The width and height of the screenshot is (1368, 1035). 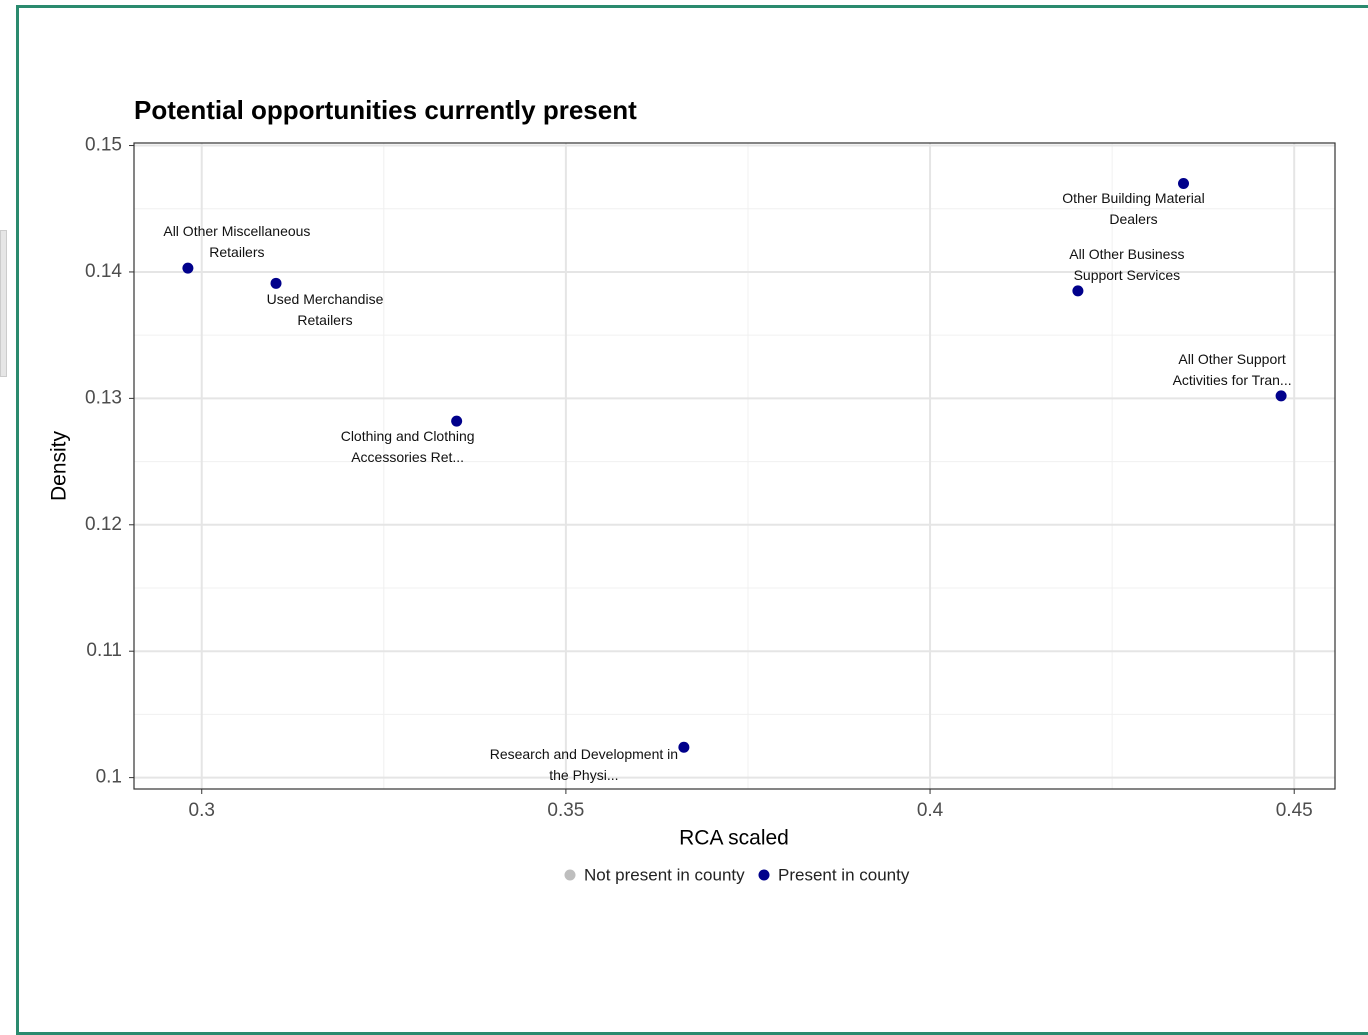 What do you see at coordinates (930, 810) in the screenshot?
I see `x-tick-label: 0.4` at bounding box center [930, 810].